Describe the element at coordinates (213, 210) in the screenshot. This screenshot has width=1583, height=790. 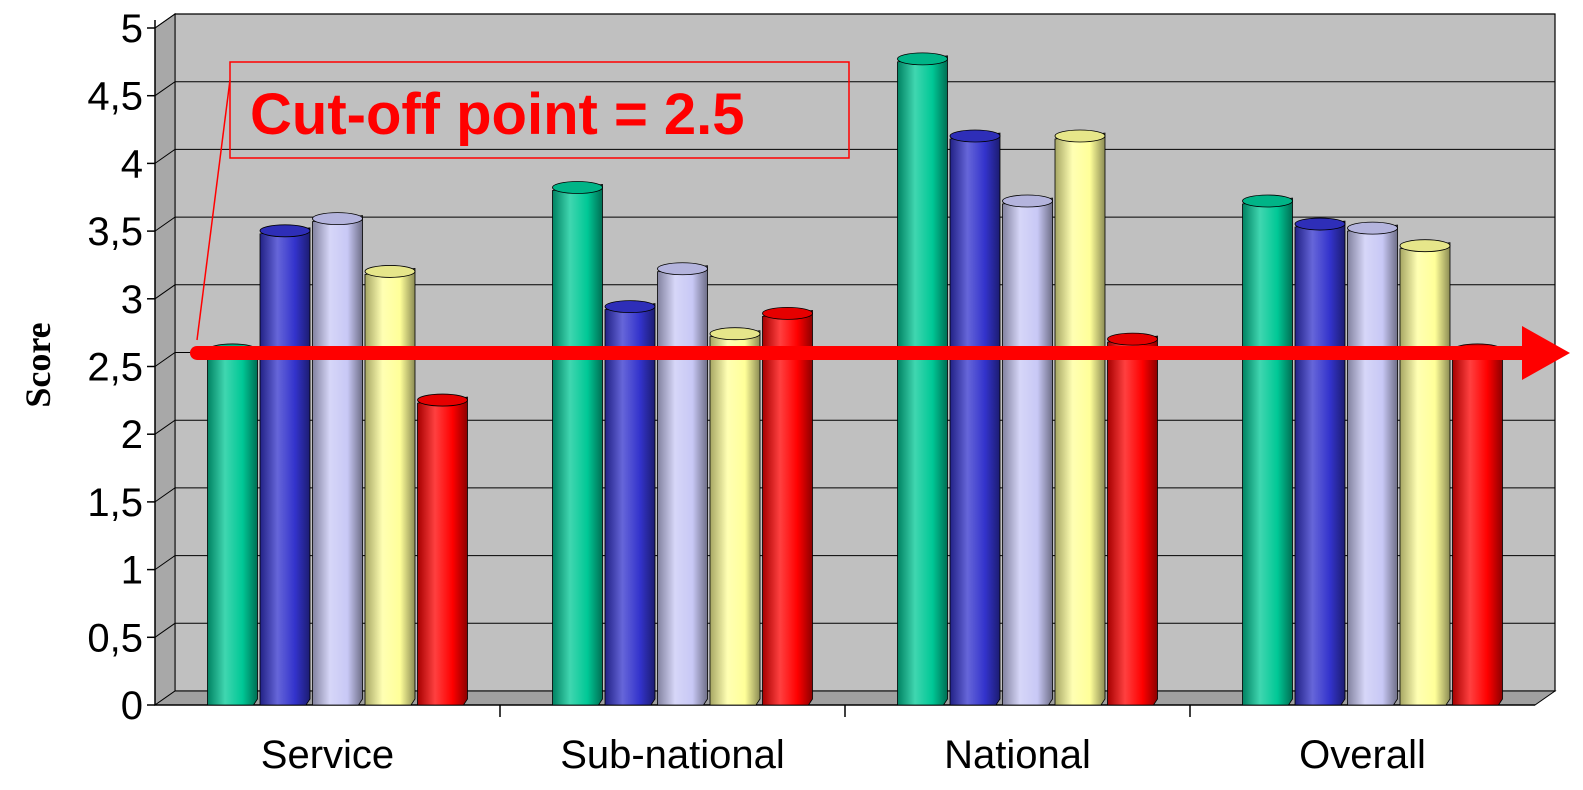
I see `annotation-leader-line` at that location.